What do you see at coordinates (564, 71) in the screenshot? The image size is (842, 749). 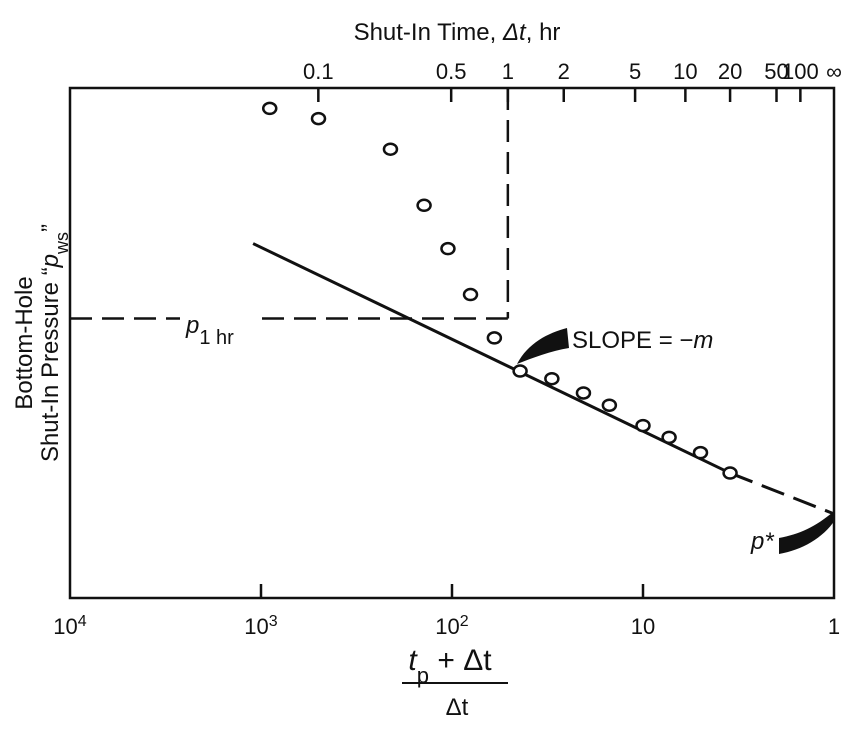 I see `top-tick-label: 2` at bounding box center [564, 71].